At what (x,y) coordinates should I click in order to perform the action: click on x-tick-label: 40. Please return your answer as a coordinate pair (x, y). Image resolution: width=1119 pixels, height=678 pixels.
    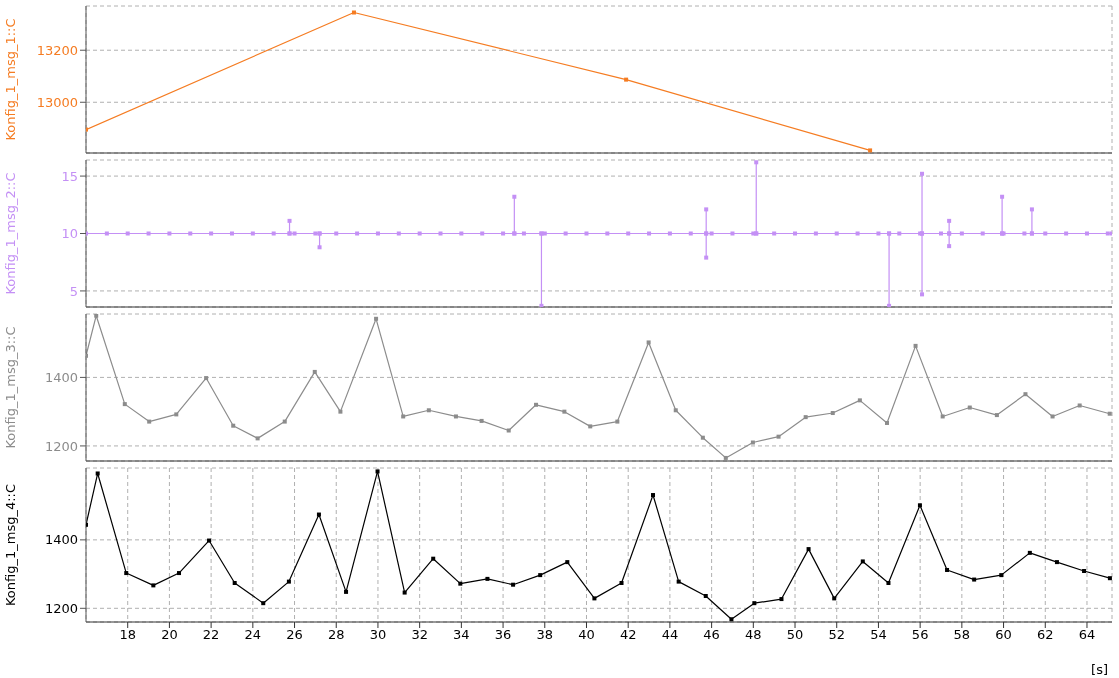
    Looking at the image, I should click on (586, 635).